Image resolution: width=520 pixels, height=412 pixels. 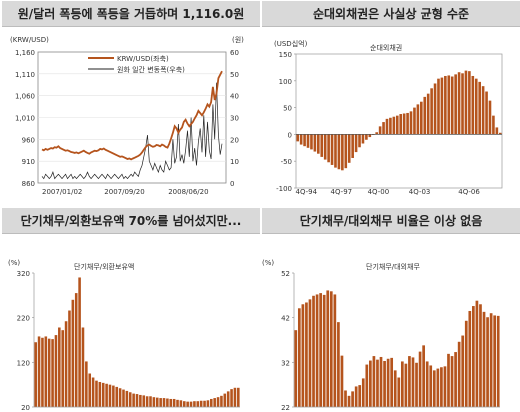 What do you see at coordinates (234, 140) in the screenshot?
I see `y-right-tick-label: 20` at bounding box center [234, 140].